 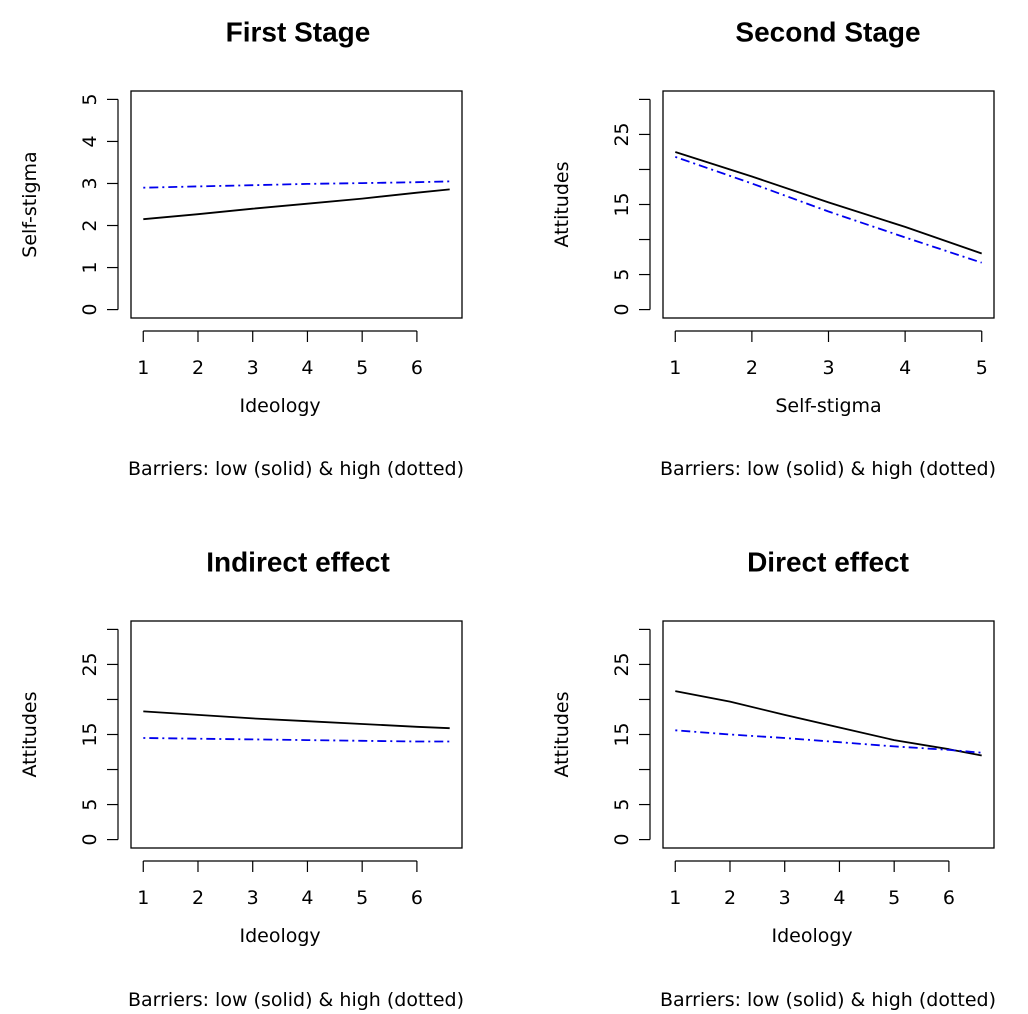 I want to click on y-tick-label: 4, so click(x=90, y=141).